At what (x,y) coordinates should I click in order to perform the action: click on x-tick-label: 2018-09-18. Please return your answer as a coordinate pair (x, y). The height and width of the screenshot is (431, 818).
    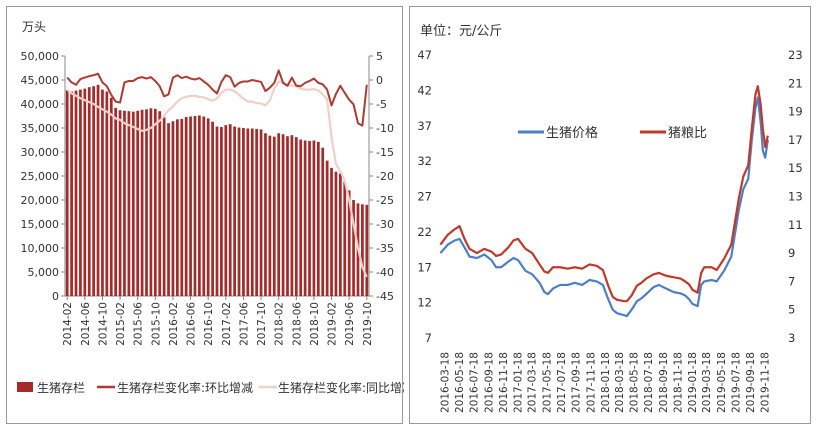
    Looking at the image, I should click on (664, 382).